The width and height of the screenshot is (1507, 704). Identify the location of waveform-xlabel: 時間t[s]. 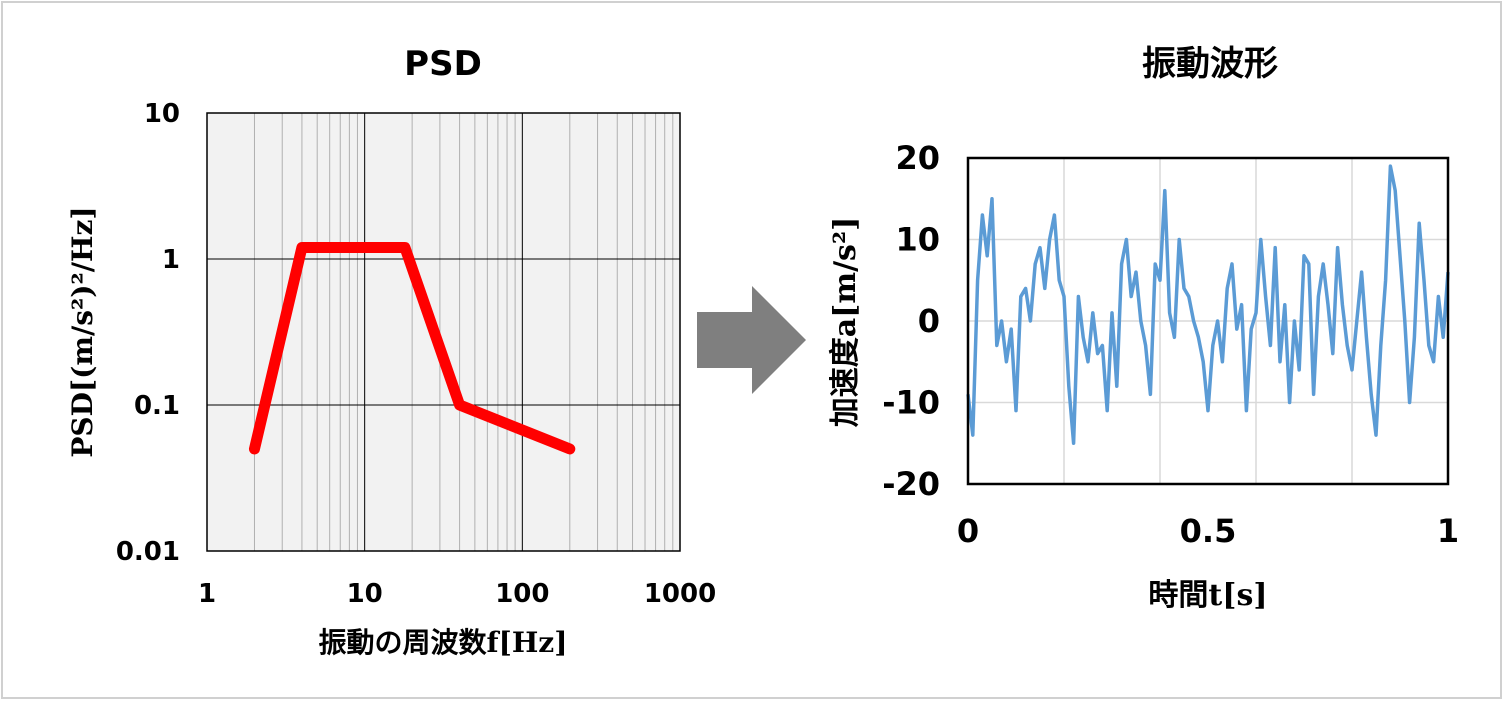
(1207, 595).